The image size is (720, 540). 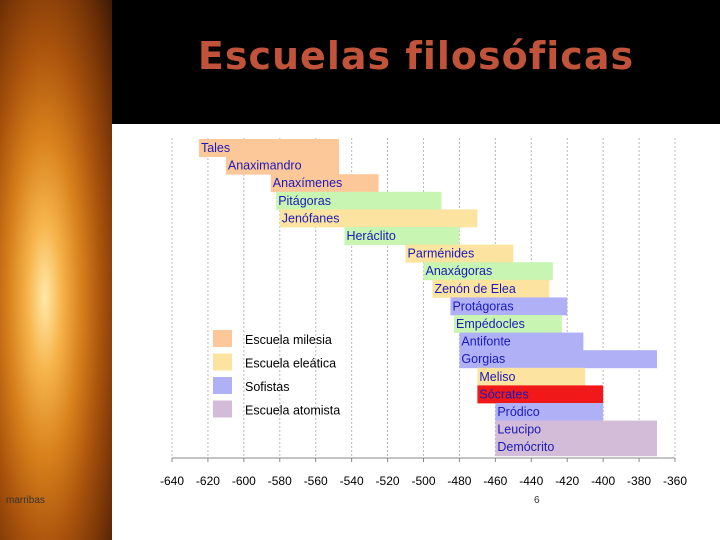 What do you see at coordinates (316, 481) in the screenshot?
I see `x-tick-label-4: -560` at bounding box center [316, 481].